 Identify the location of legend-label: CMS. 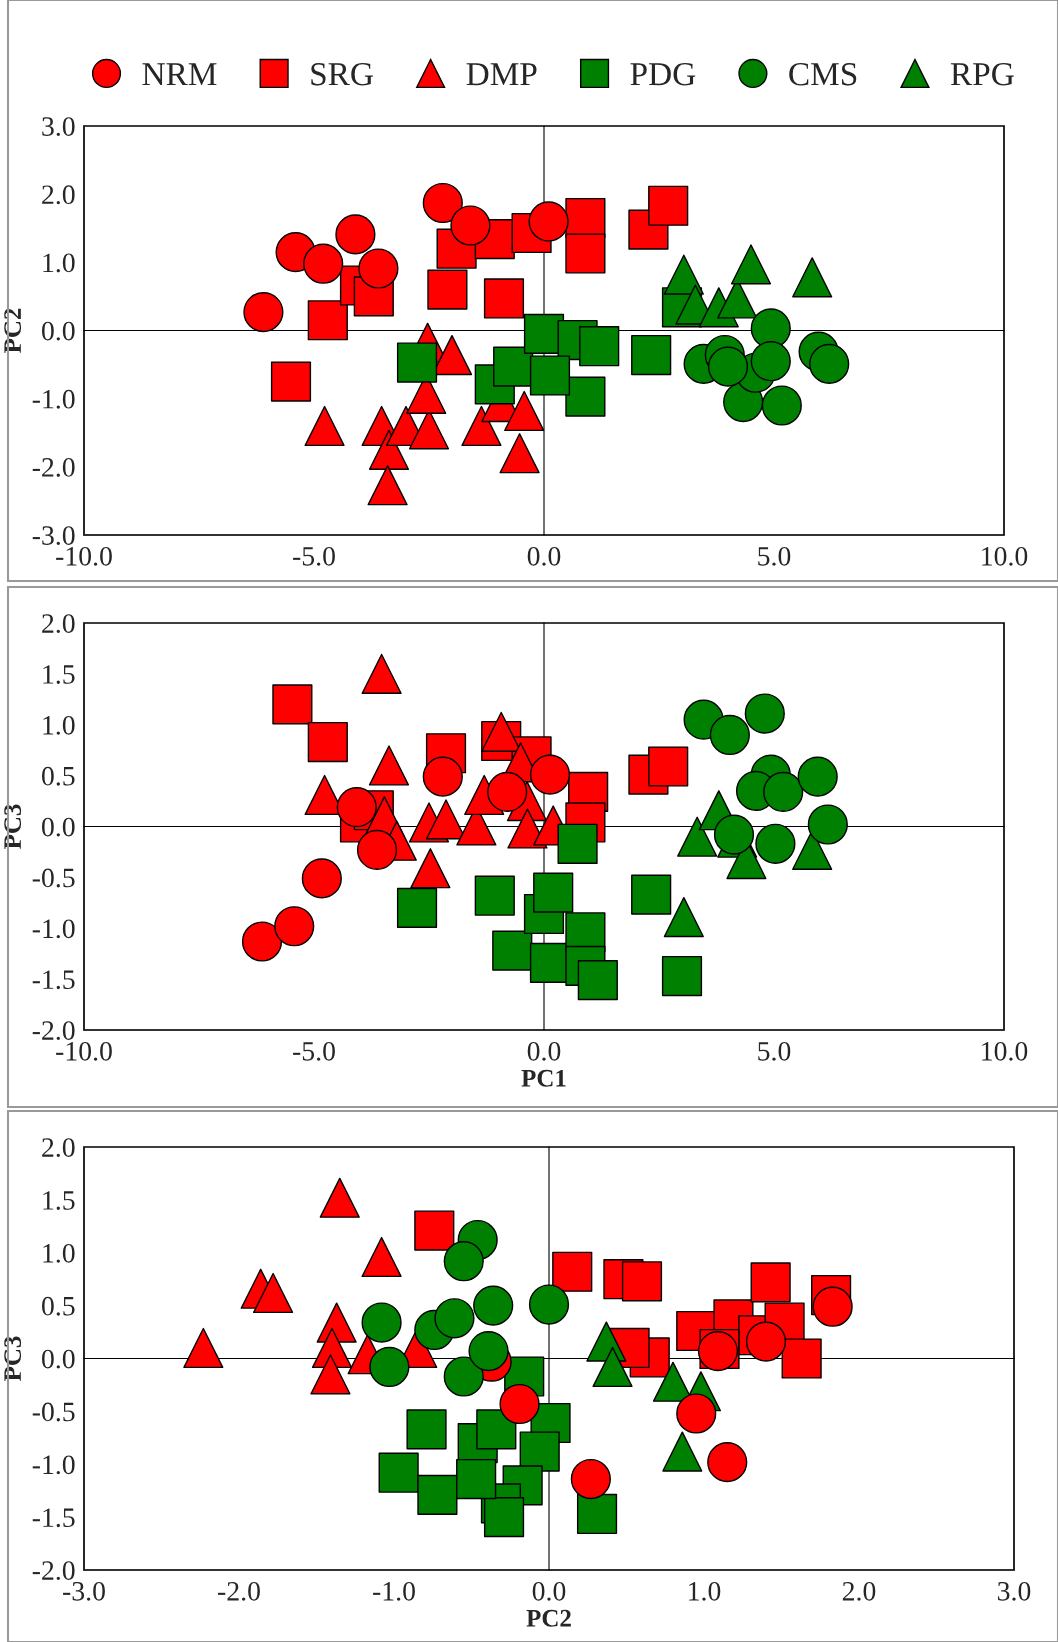
(823, 74).